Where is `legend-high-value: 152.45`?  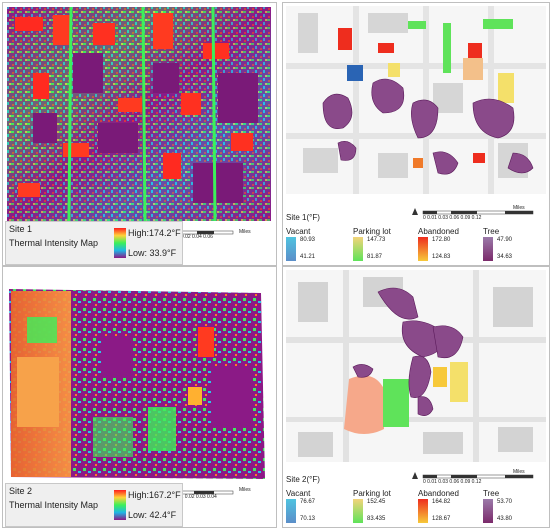 legend-high-value: 152.45 is located at coordinates (376, 502).